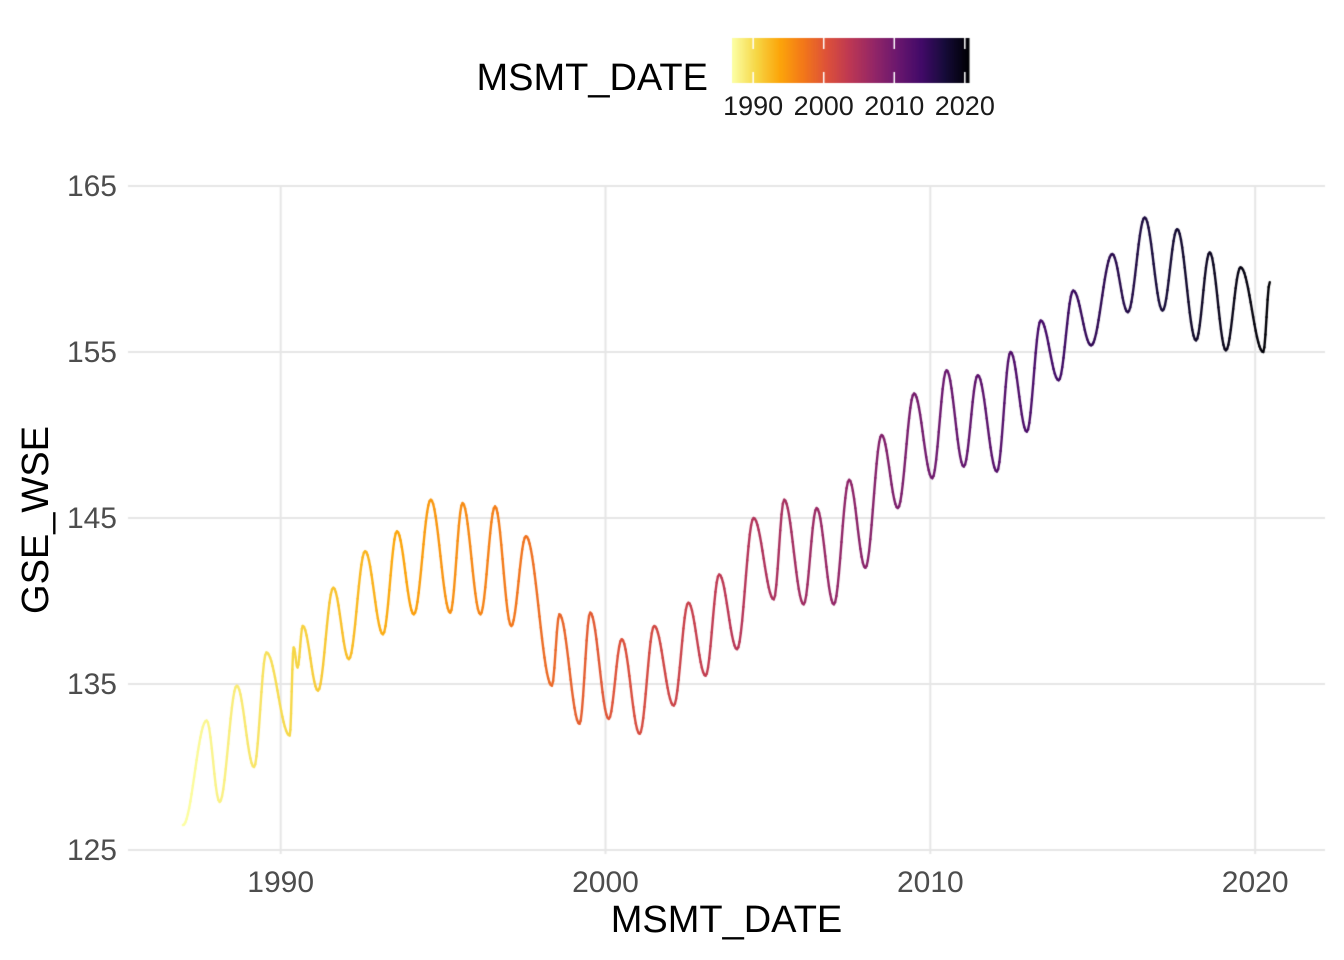 The image size is (1344, 960). What do you see at coordinates (91, 851) in the screenshot?
I see `y-tick-label: 125` at bounding box center [91, 851].